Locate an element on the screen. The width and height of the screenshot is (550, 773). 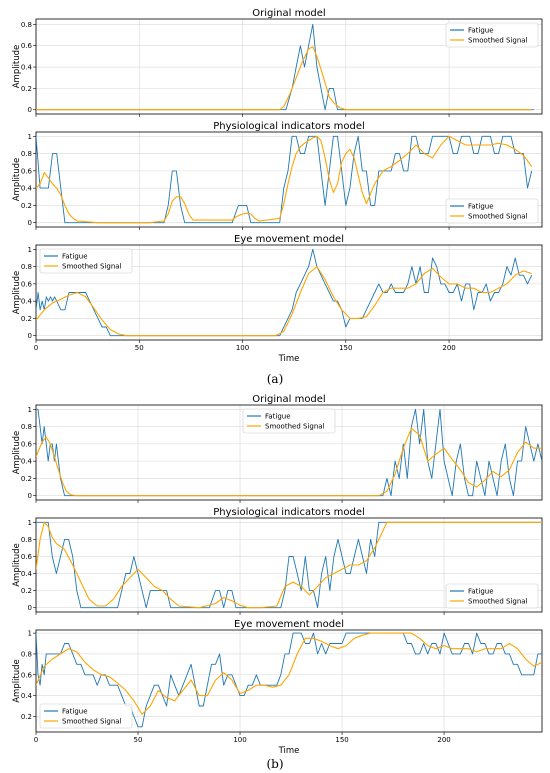
panel-tag-a: (a) is located at coordinates (275, 379).